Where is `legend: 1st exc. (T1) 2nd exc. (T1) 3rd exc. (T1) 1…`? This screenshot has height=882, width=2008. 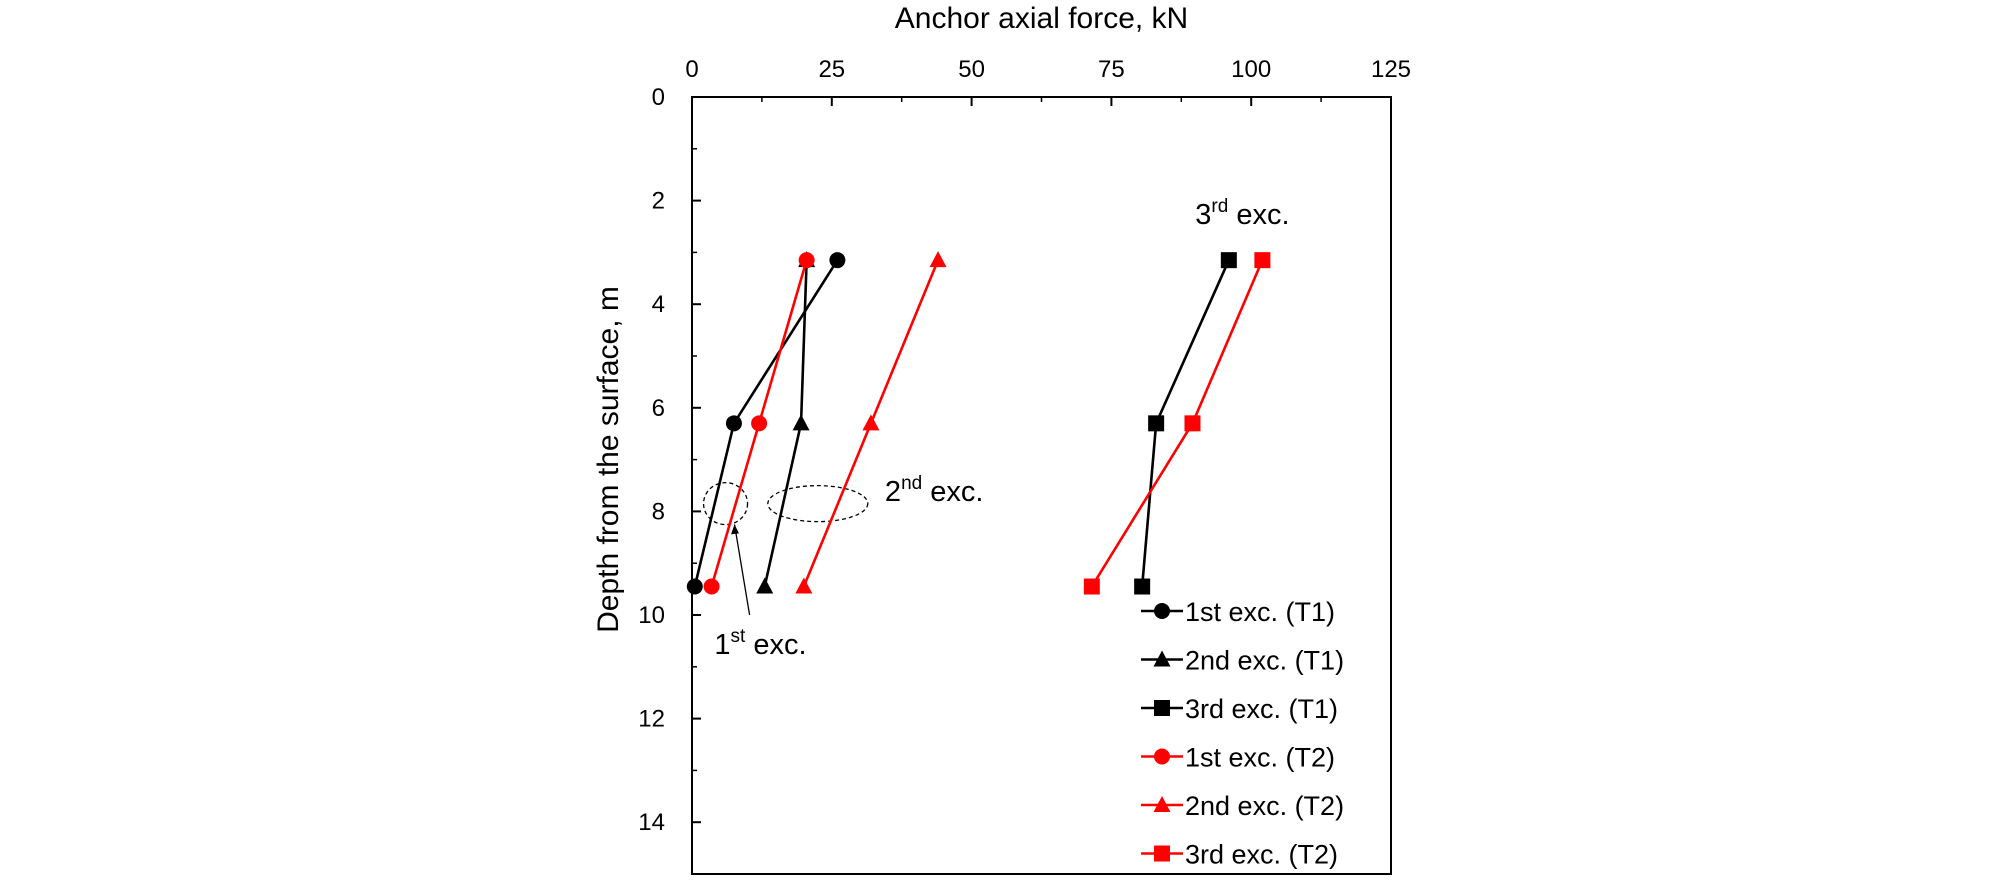 legend: 1st exc. (T1) 2nd exc. (T1) 3rd exc. (T1) 1… is located at coordinates (1242, 733).